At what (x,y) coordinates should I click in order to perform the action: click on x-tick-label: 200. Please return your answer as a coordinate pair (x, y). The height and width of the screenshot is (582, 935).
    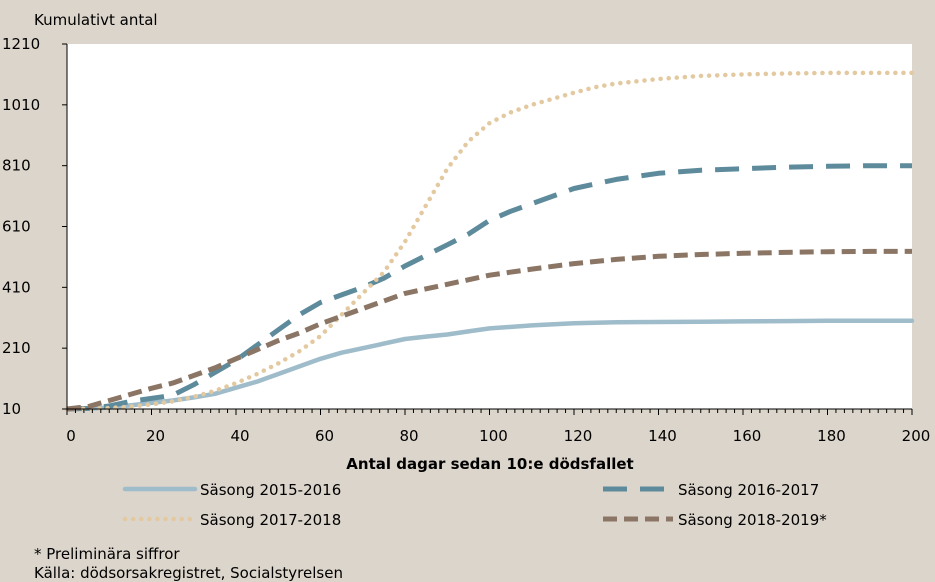
    Looking at the image, I should click on (916, 436).